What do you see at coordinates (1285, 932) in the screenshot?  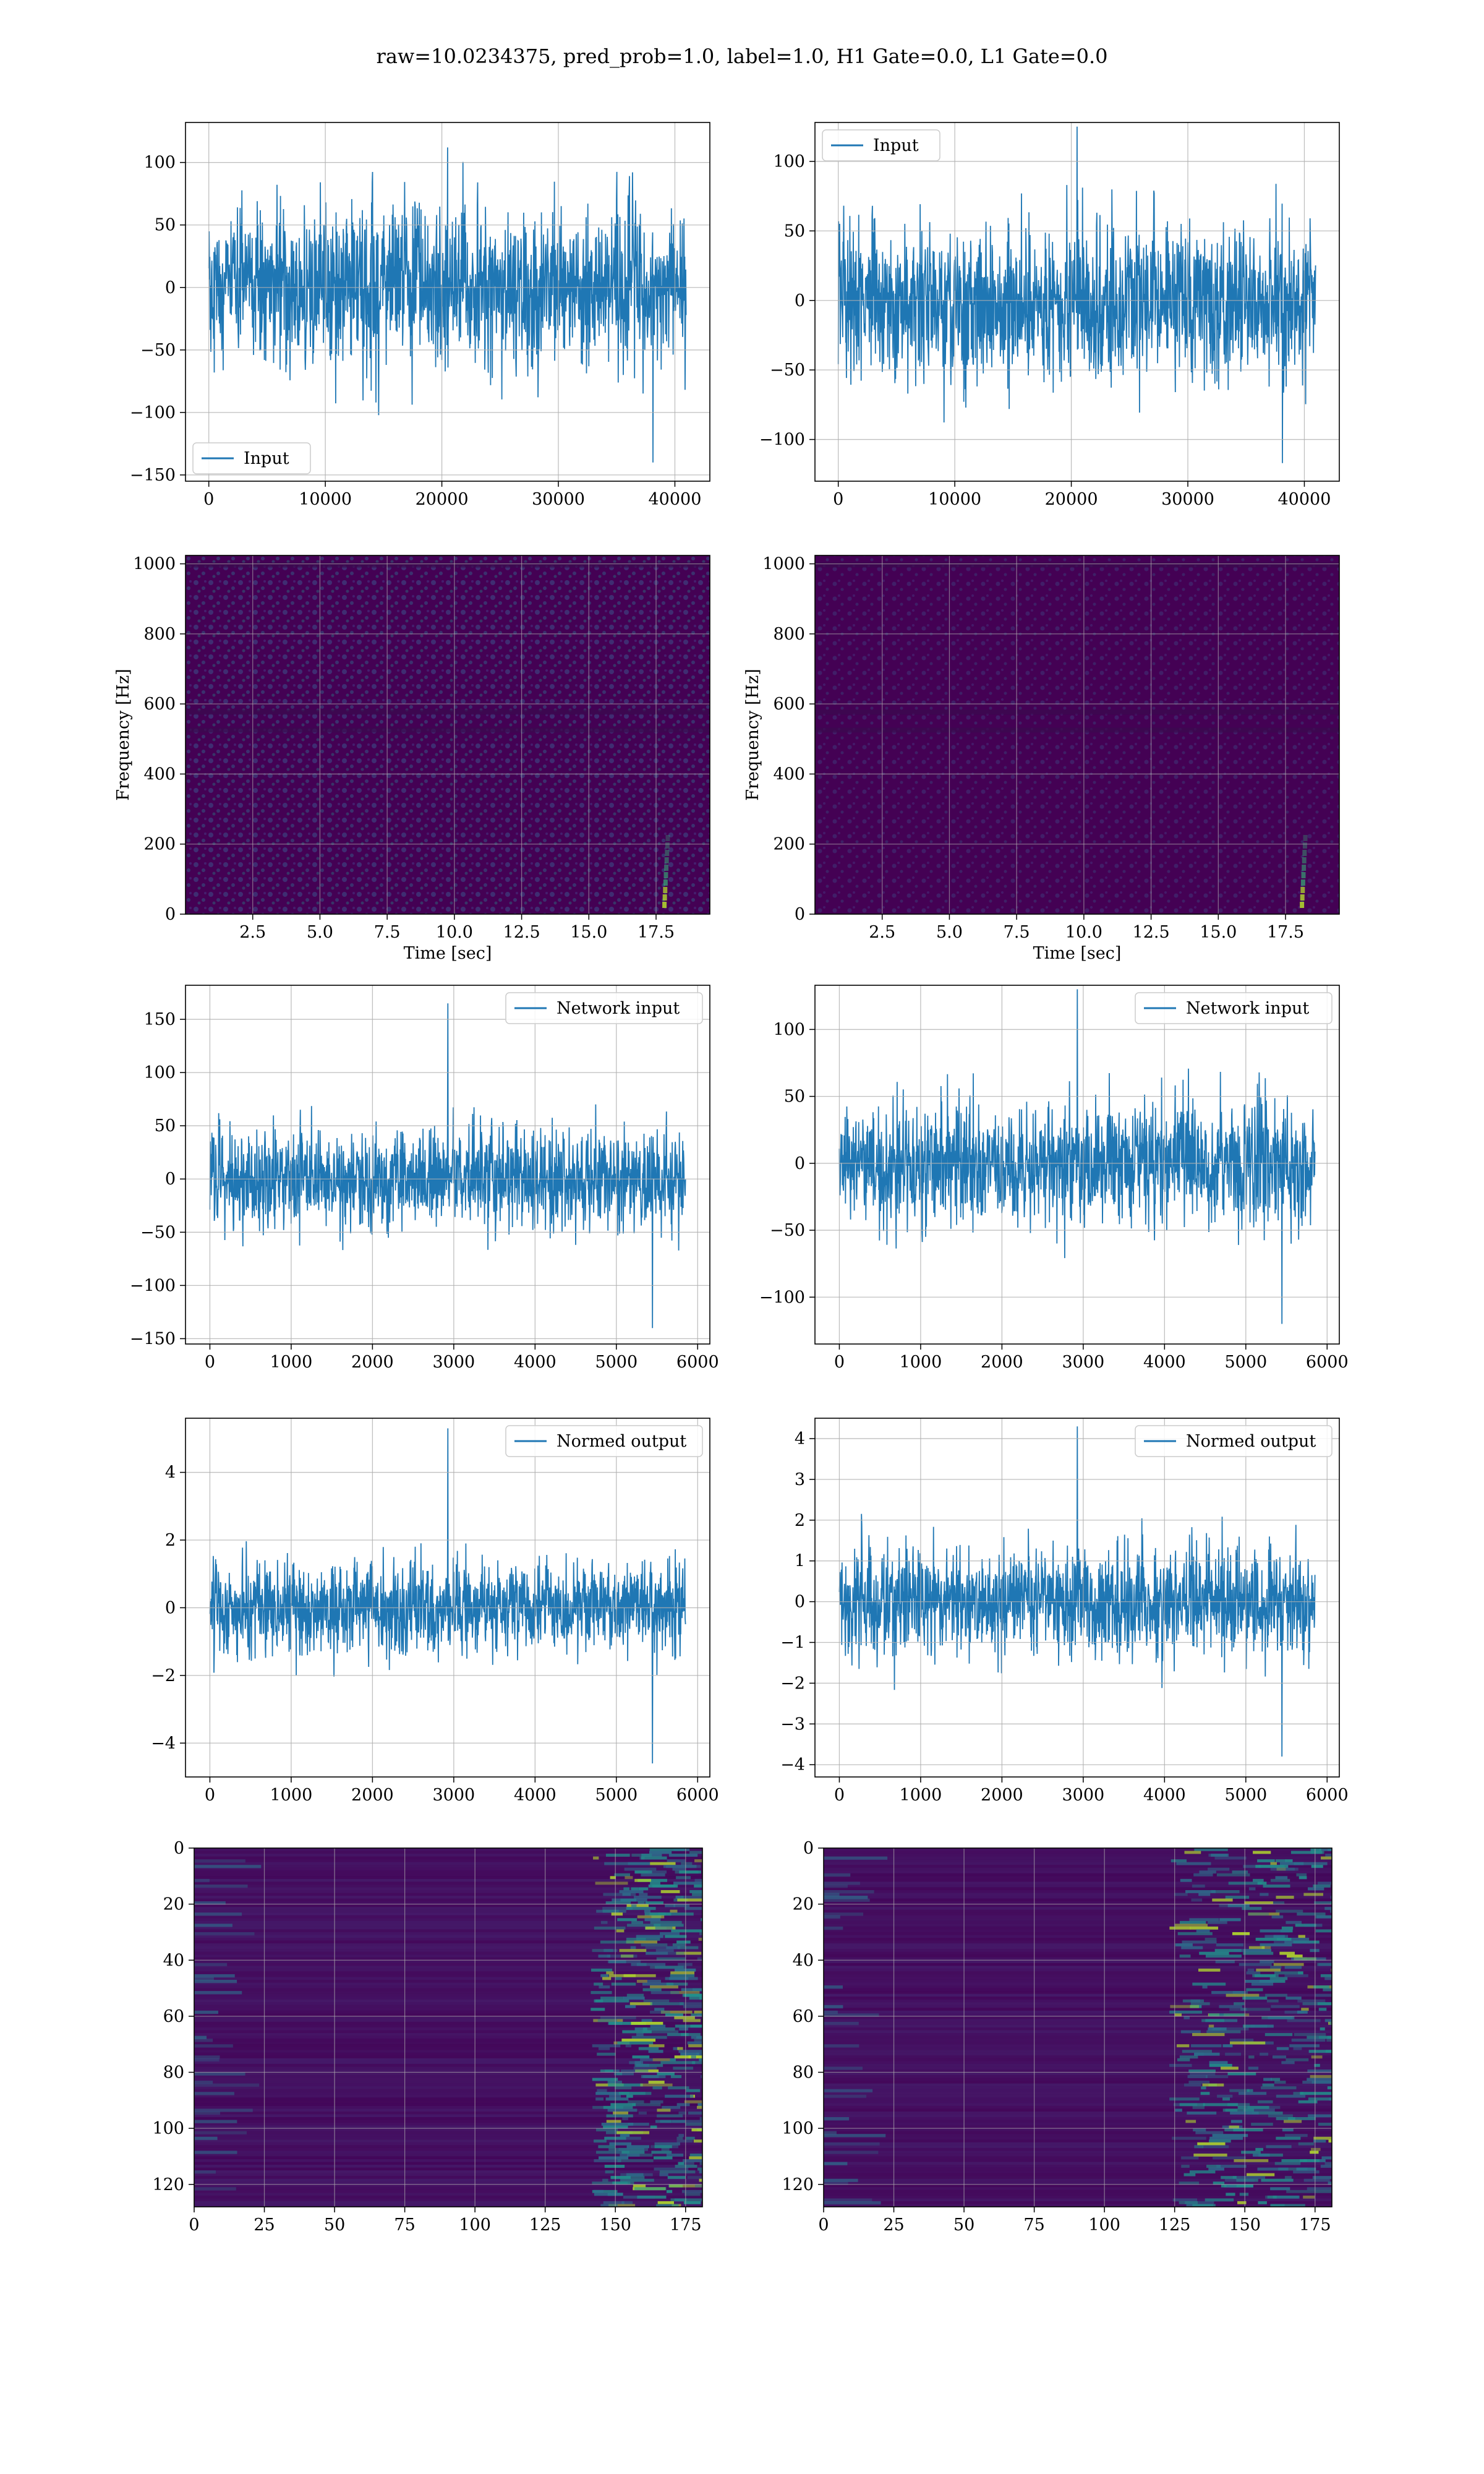 I see `x-tick-label: 17.5` at bounding box center [1285, 932].